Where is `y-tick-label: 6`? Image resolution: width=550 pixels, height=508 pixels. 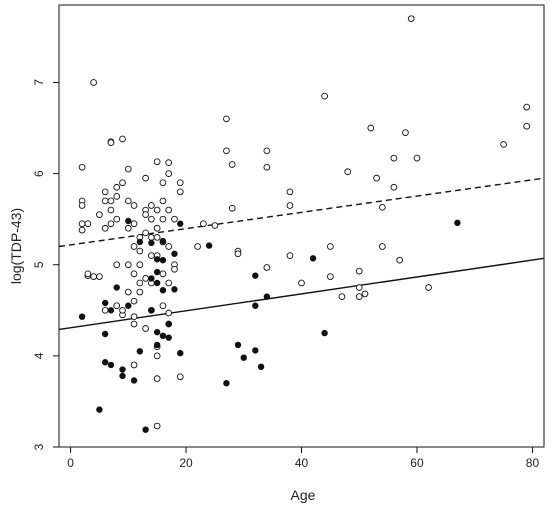
y-tick-label: 6 is located at coordinates (39, 173).